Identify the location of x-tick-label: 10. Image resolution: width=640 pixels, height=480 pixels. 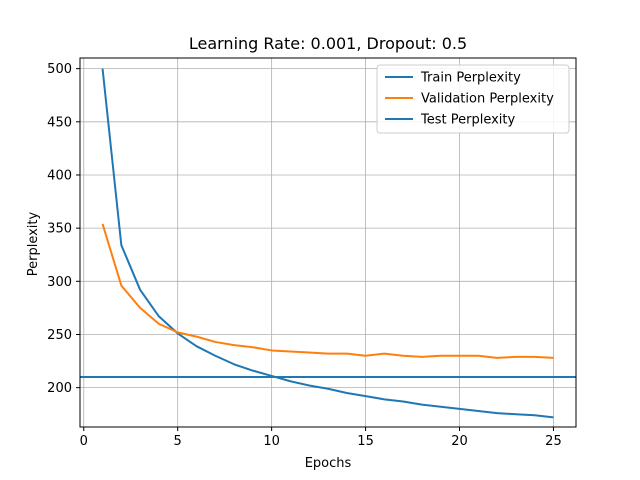
(271, 441).